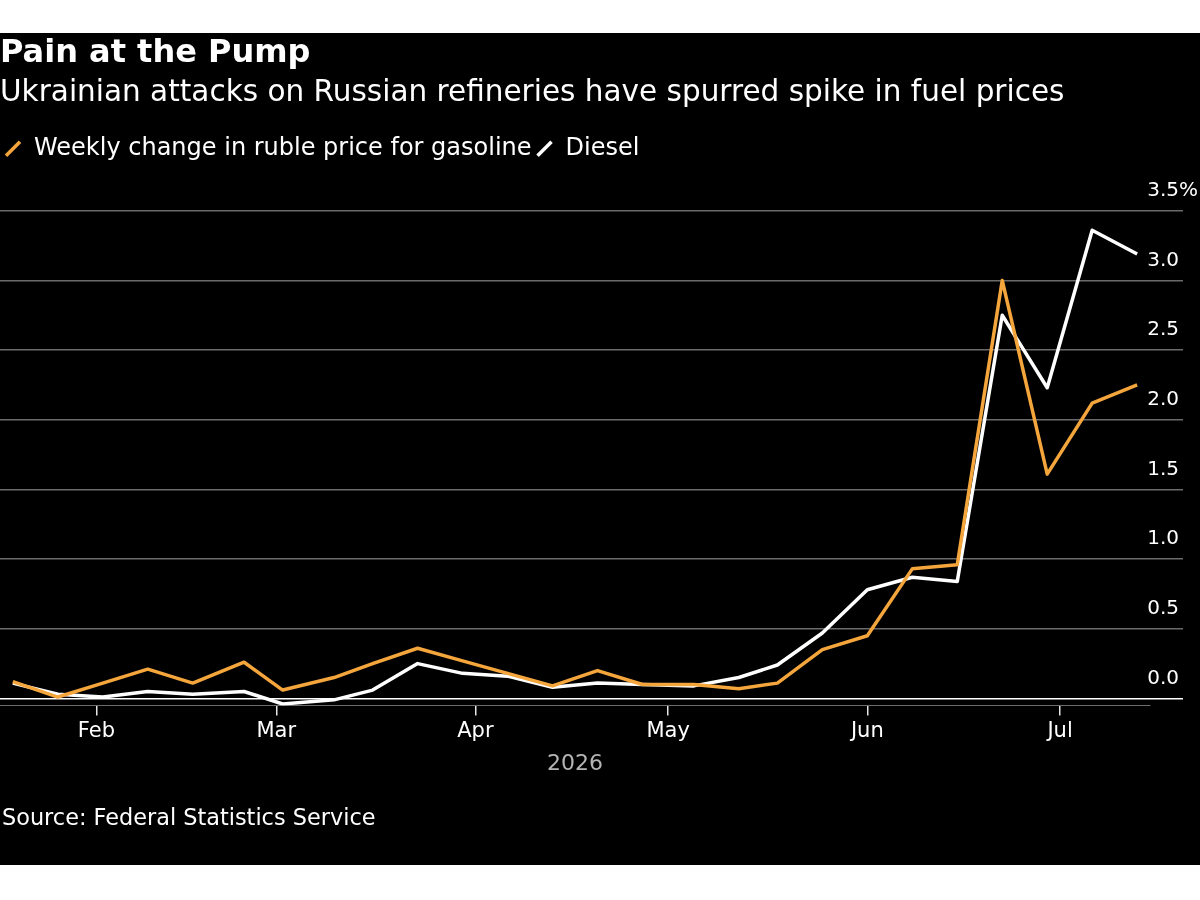  I want to click on legend-label: Diesel, so click(602, 147).